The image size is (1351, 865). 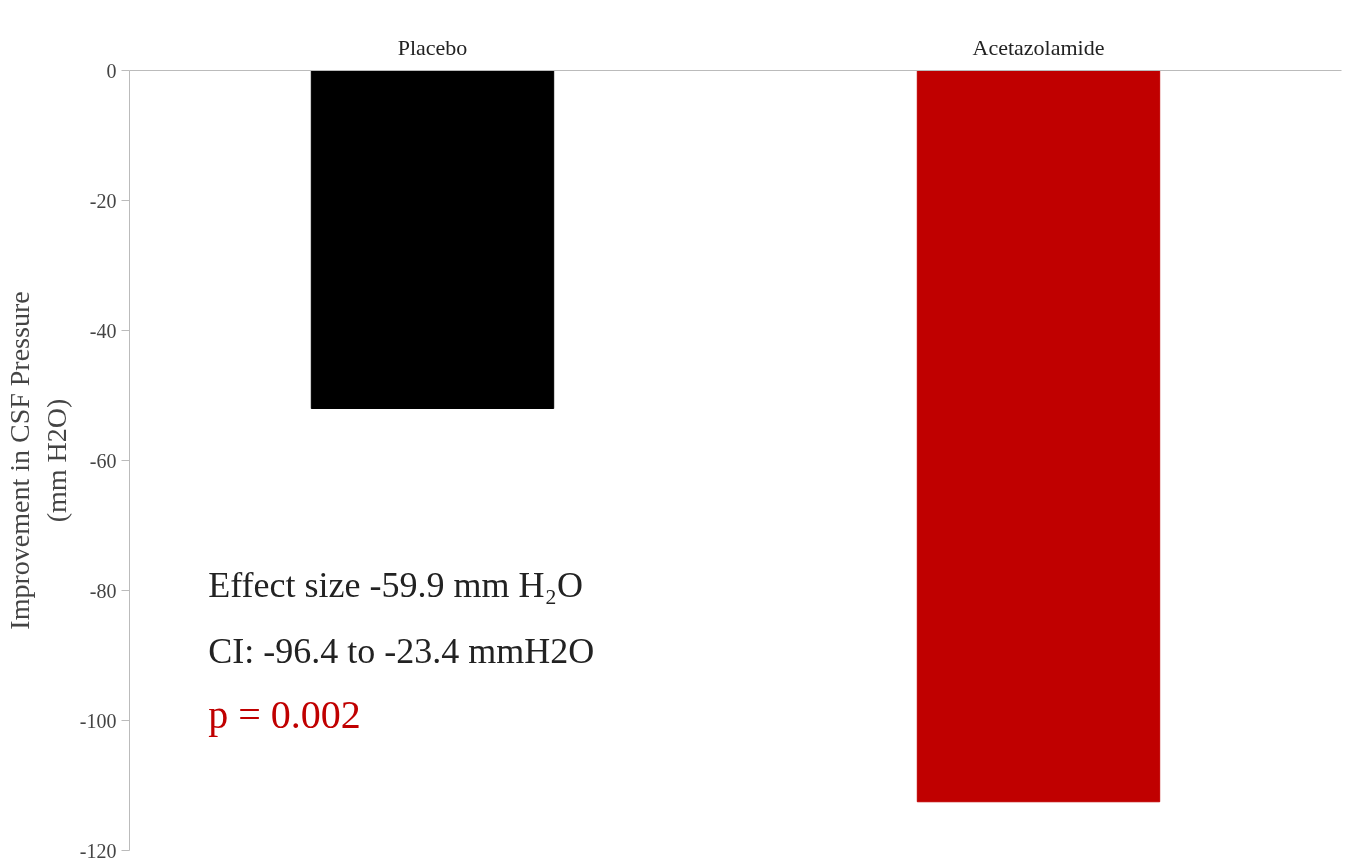 I want to click on y-axis-title: Improvement in CSF Pressure (mm H2O), so click(x=37, y=460).